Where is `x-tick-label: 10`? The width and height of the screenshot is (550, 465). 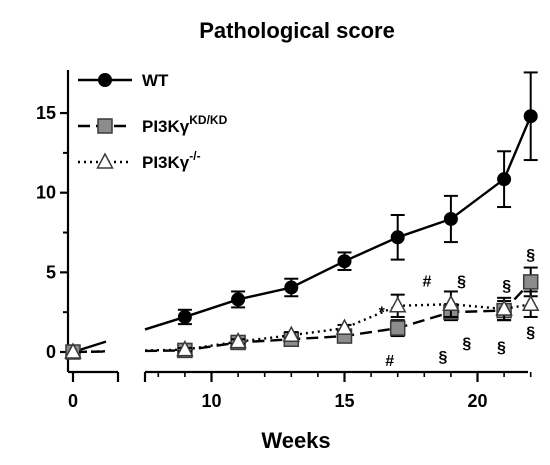
x-tick-label: 10 is located at coordinates (211, 401).